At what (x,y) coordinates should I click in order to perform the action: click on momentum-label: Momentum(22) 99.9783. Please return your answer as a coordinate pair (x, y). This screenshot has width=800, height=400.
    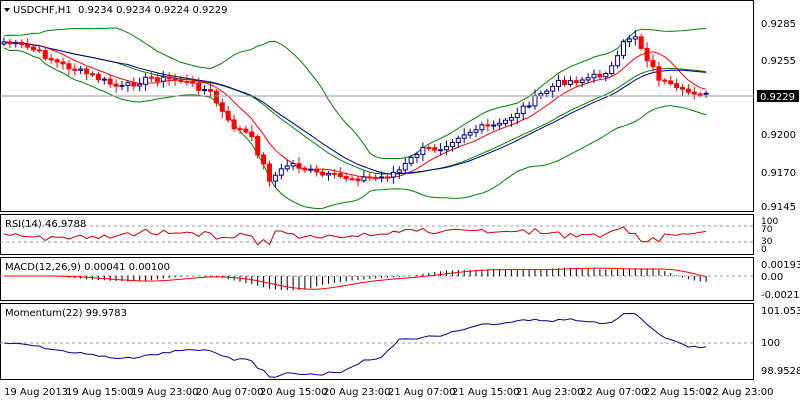
    Looking at the image, I should click on (66, 313).